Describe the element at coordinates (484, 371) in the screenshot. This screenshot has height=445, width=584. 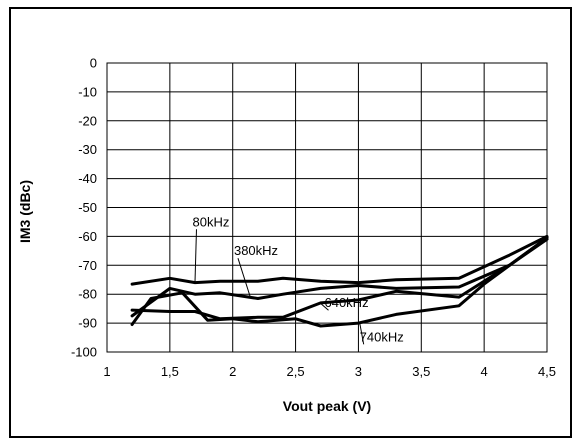
I see `x-tick-label: 4` at that location.